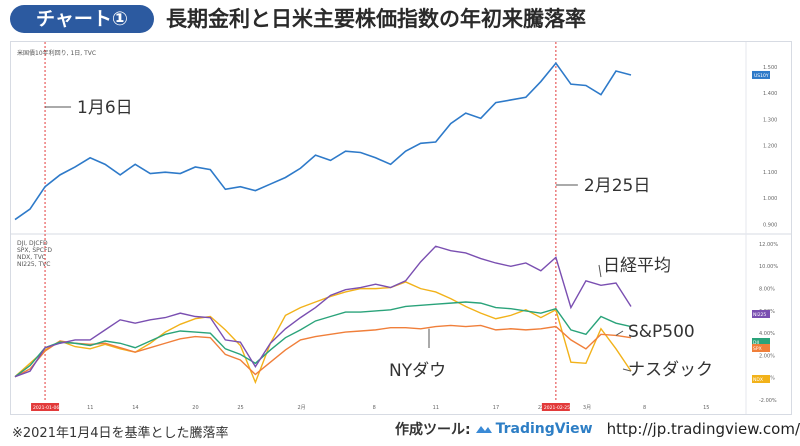  I want to click on ust10y-tick-label: 1.500, so click(770, 68).